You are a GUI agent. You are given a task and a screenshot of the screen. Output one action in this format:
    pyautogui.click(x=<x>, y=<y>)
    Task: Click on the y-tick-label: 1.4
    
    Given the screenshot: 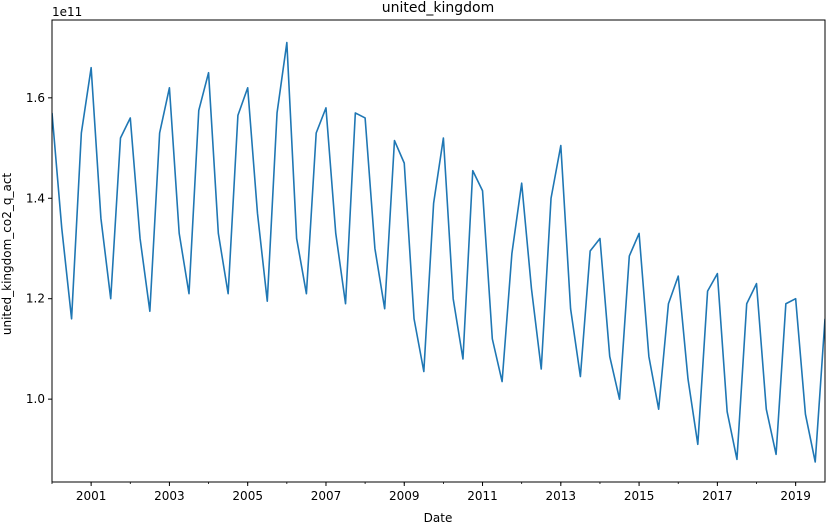 What is the action you would take?
    pyautogui.click(x=35, y=198)
    